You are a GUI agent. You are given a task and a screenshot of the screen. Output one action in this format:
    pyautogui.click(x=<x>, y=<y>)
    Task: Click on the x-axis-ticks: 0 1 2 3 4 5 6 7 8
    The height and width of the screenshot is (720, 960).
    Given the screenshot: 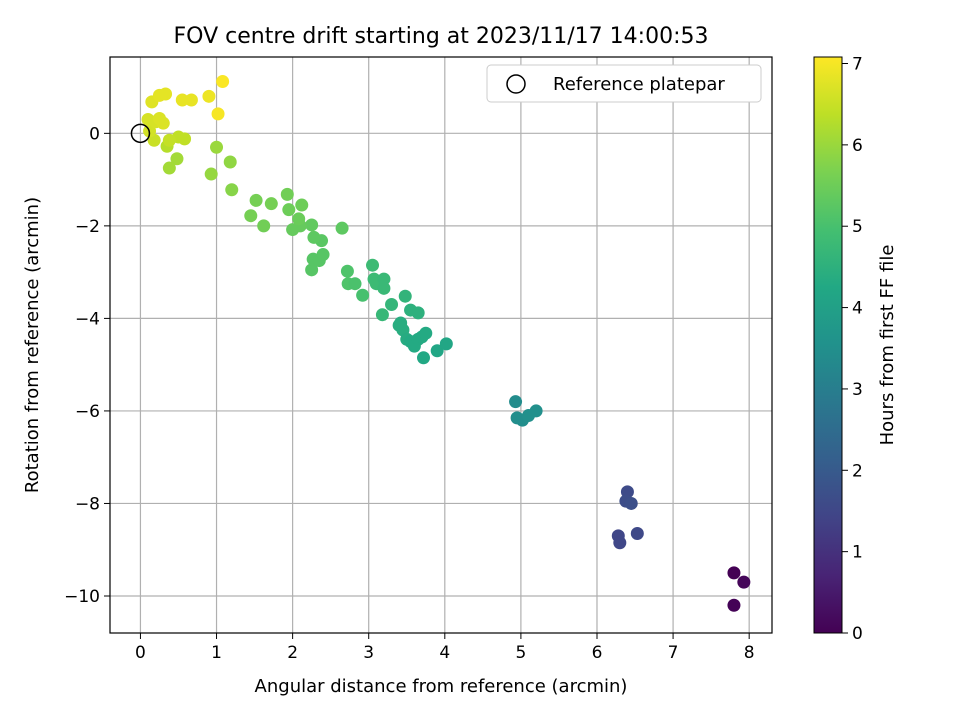 What is the action you would take?
    pyautogui.click(x=445, y=648)
    